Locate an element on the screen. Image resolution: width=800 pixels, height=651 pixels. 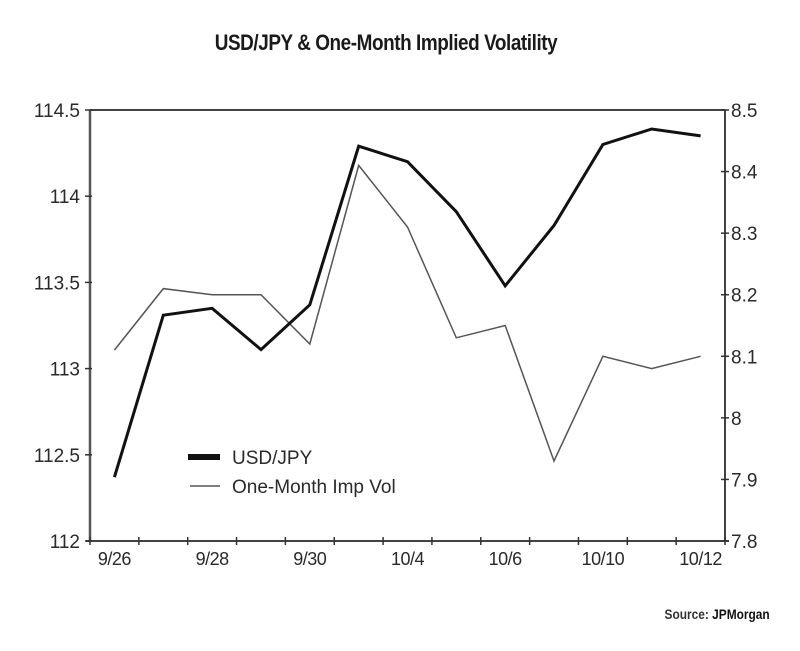
legend-label-impvol: One-Month Imp Vol is located at coordinates (314, 487).